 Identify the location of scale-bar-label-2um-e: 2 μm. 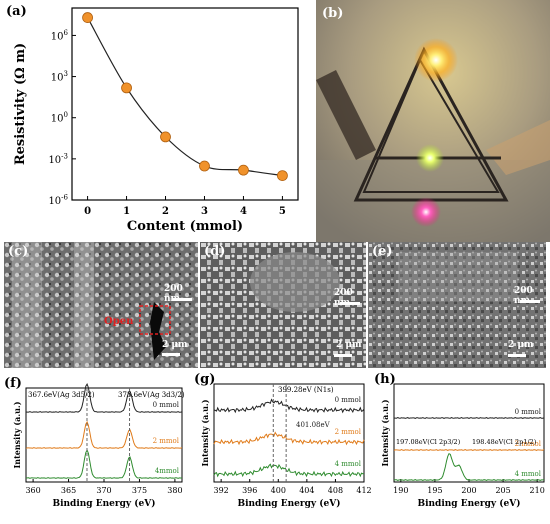
(521, 345).